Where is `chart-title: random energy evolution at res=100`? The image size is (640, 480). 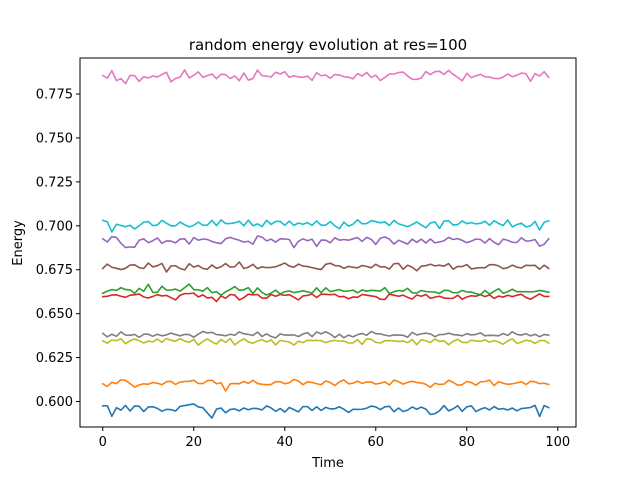 chart-title: random energy evolution at res=100 is located at coordinates (328, 45).